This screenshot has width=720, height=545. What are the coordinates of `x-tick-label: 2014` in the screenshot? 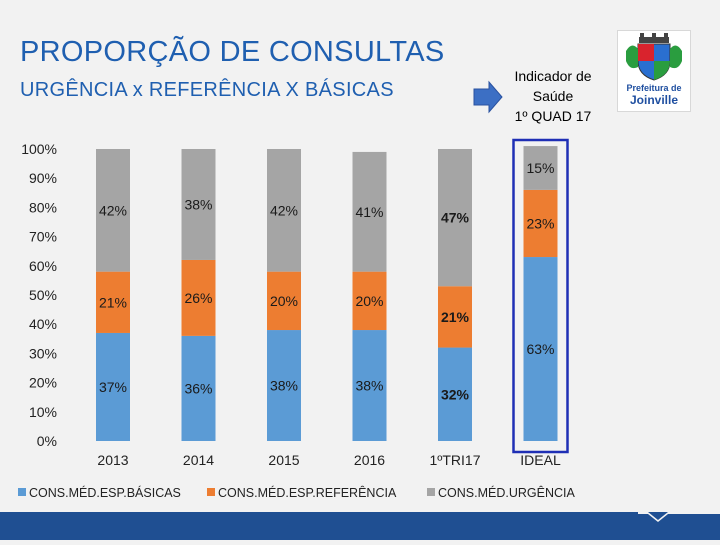 It's located at (198, 460).